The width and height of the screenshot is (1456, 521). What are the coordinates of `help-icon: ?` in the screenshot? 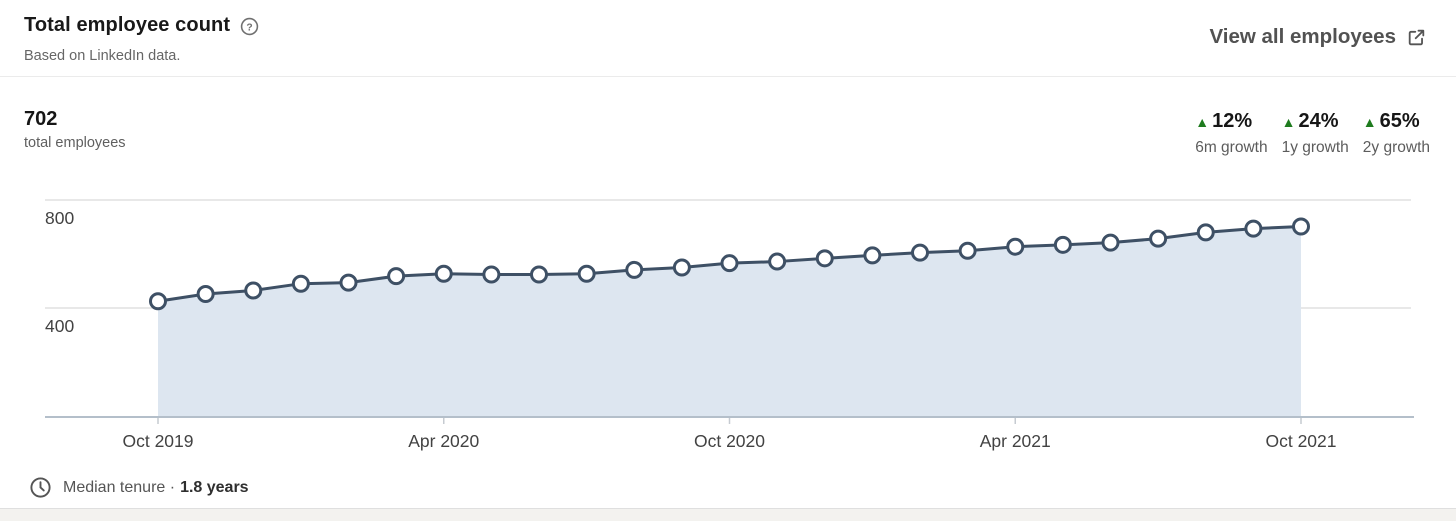 It's located at (249, 26).